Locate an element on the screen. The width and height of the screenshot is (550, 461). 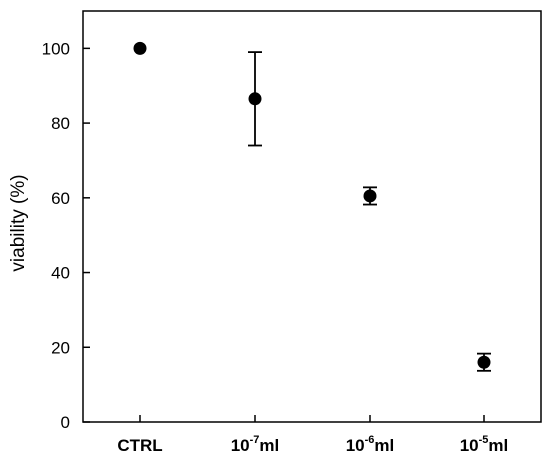
x-tick-label: 10-5ml is located at coordinates (484, 444).